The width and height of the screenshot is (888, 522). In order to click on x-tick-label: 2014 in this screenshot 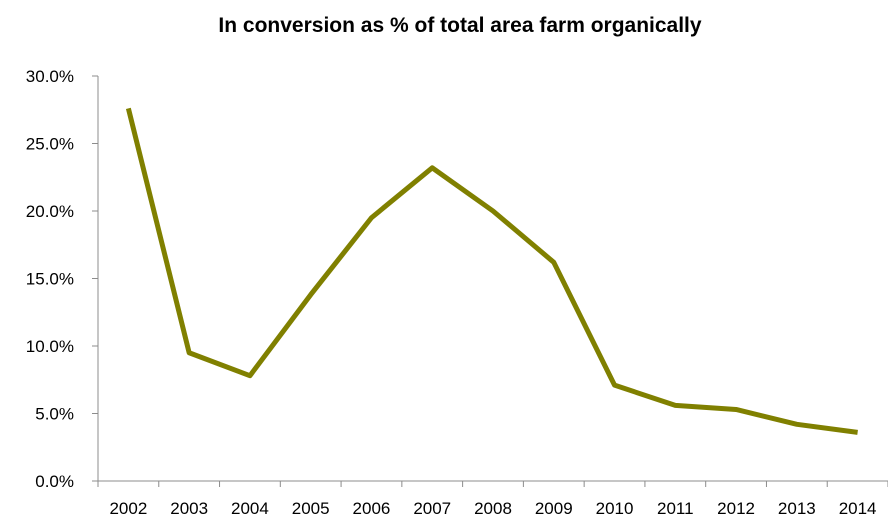, I will do `click(858, 508)`.